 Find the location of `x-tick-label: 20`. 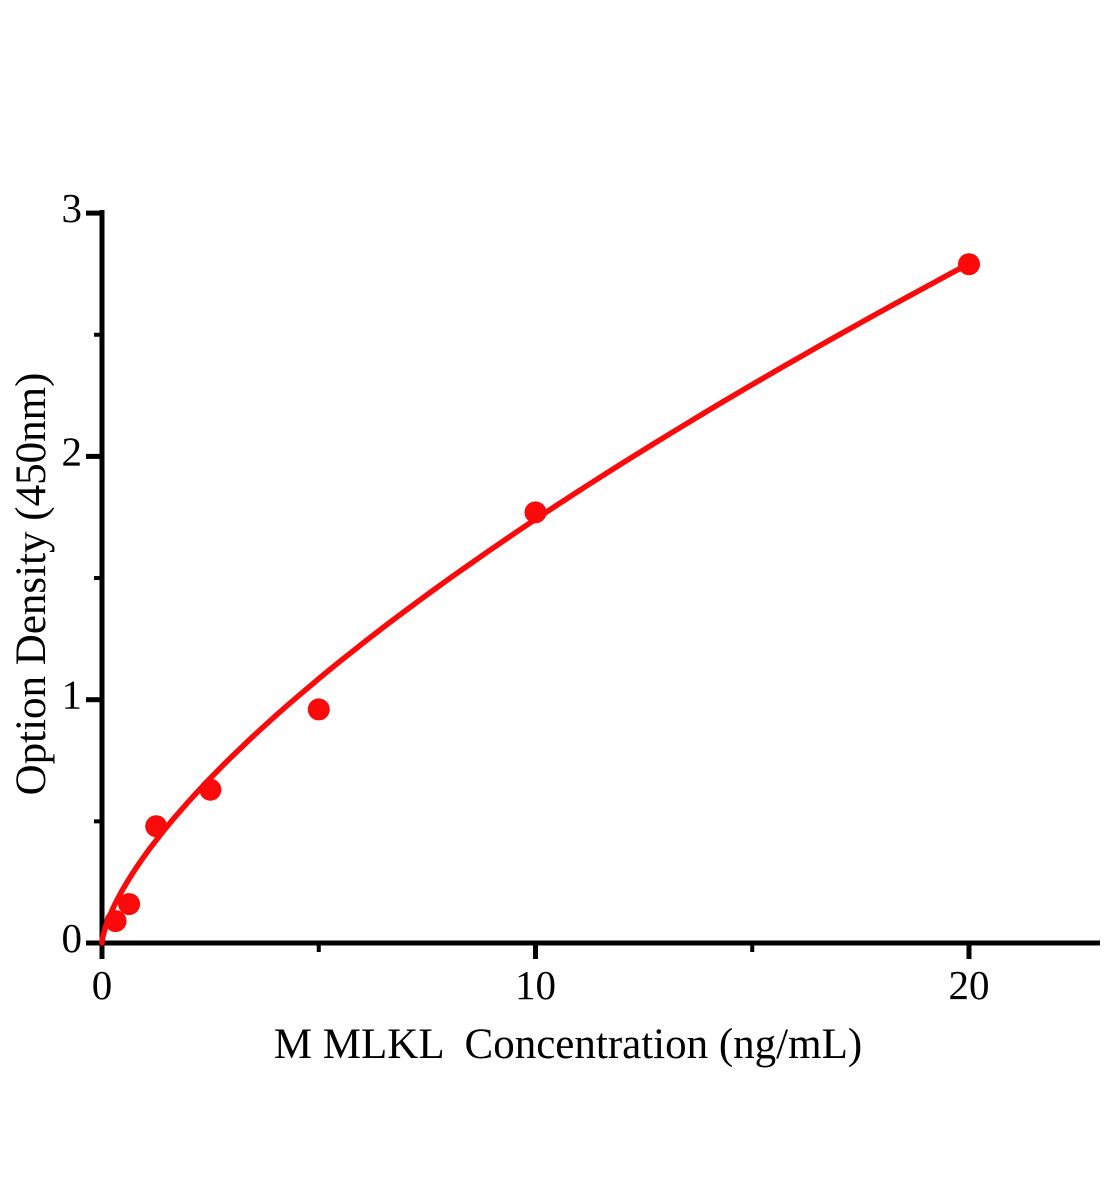

x-tick-label: 20 is located at coordinates (969, 985).